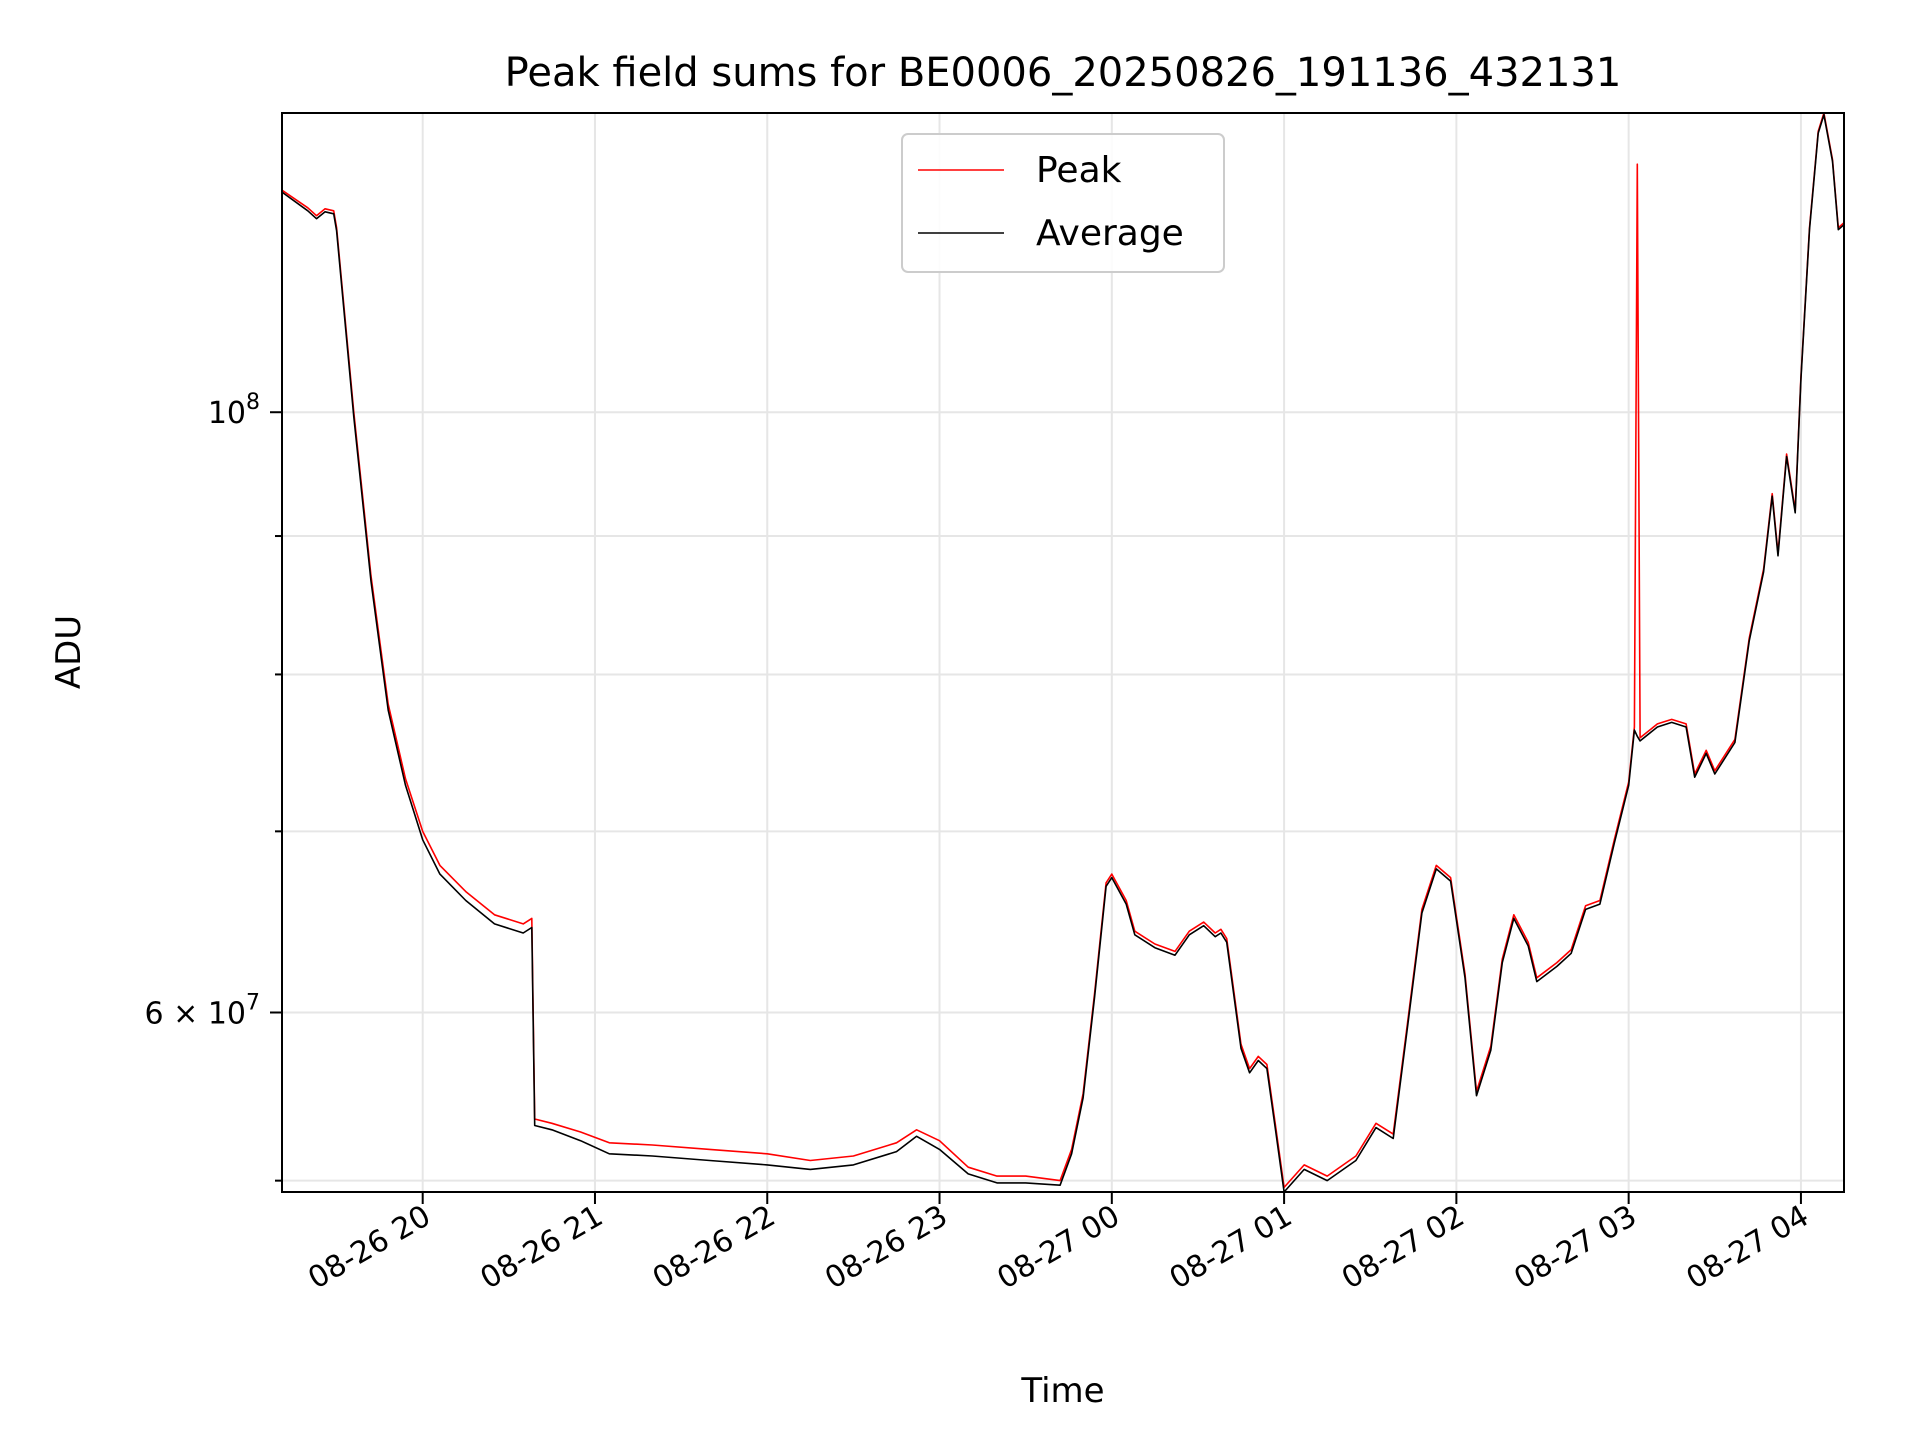  I want to click on x-tick-label: 08-27 02, so click(1403, 1248).